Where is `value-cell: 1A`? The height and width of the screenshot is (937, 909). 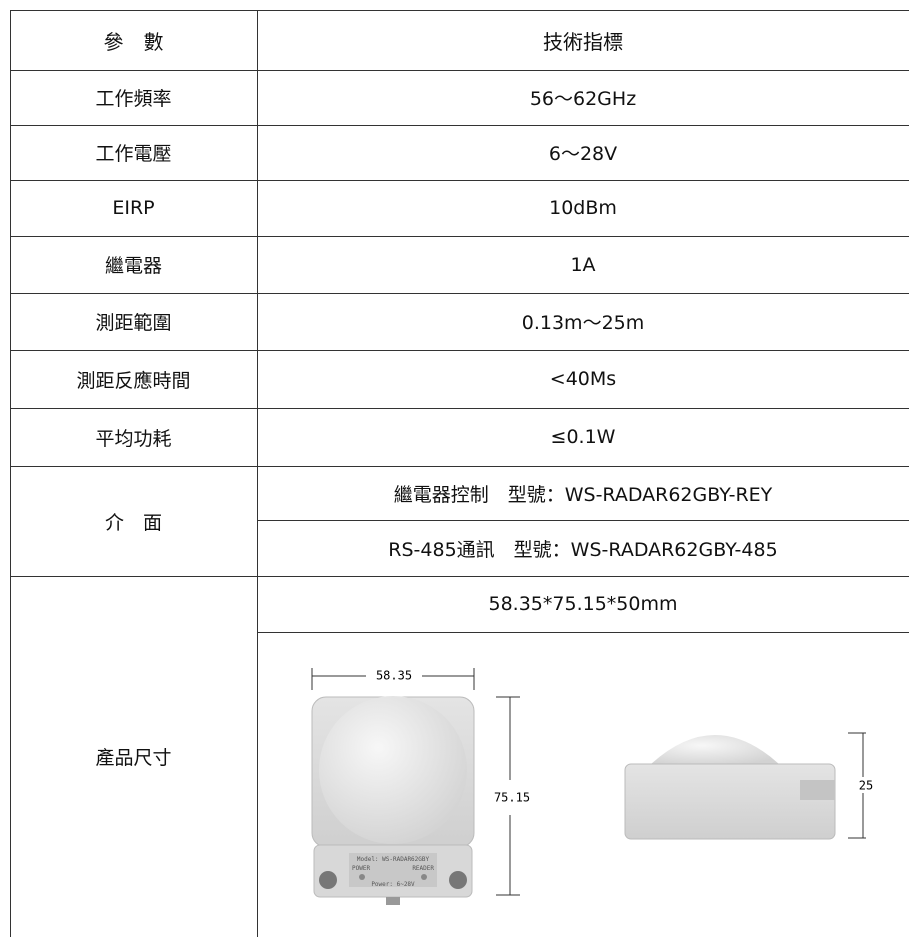 value-cell: 1A is located at coordinates (583, 264).